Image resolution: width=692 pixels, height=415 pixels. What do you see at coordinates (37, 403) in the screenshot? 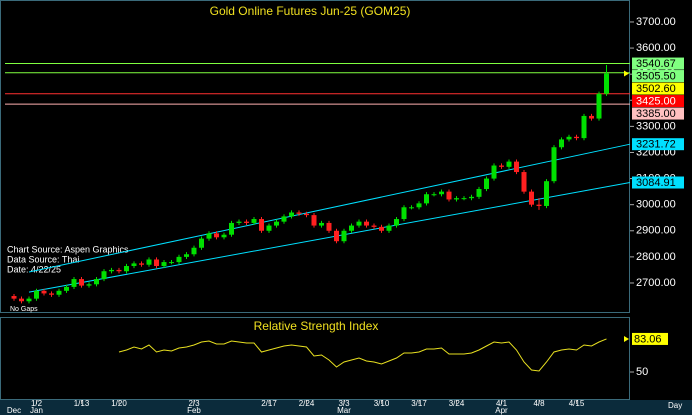
I see `x-tick-label: 1/2` at bounding box center [37, 403].